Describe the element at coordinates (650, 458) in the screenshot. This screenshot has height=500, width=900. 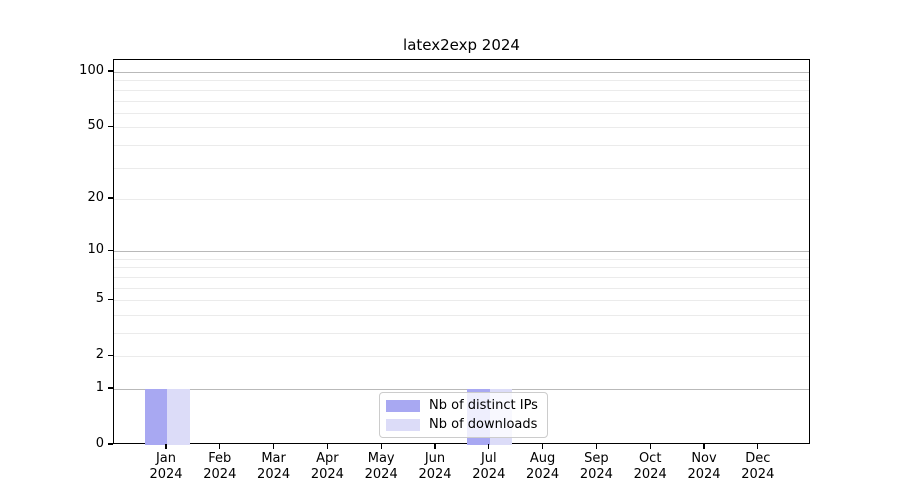
I see `x-tick-month: Oct` at that location.